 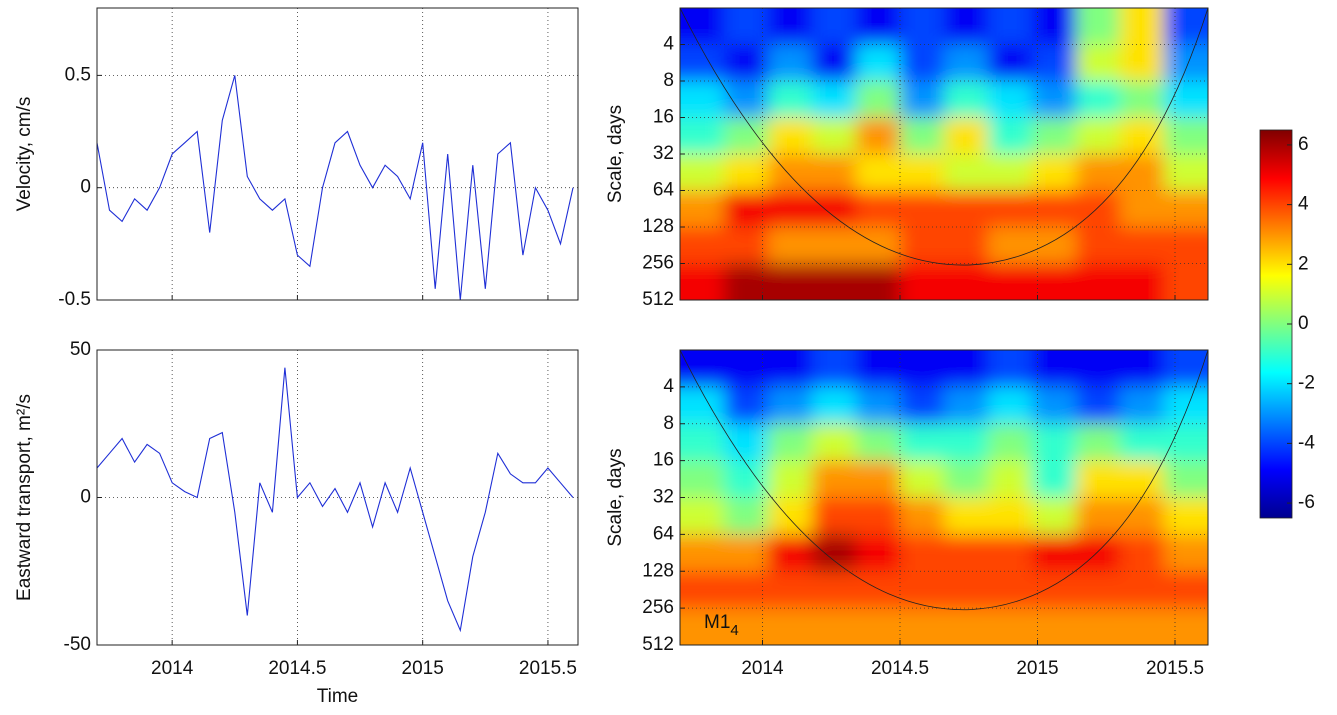 I want to click on y-tick-label: 8, so click(x=668, y=80).